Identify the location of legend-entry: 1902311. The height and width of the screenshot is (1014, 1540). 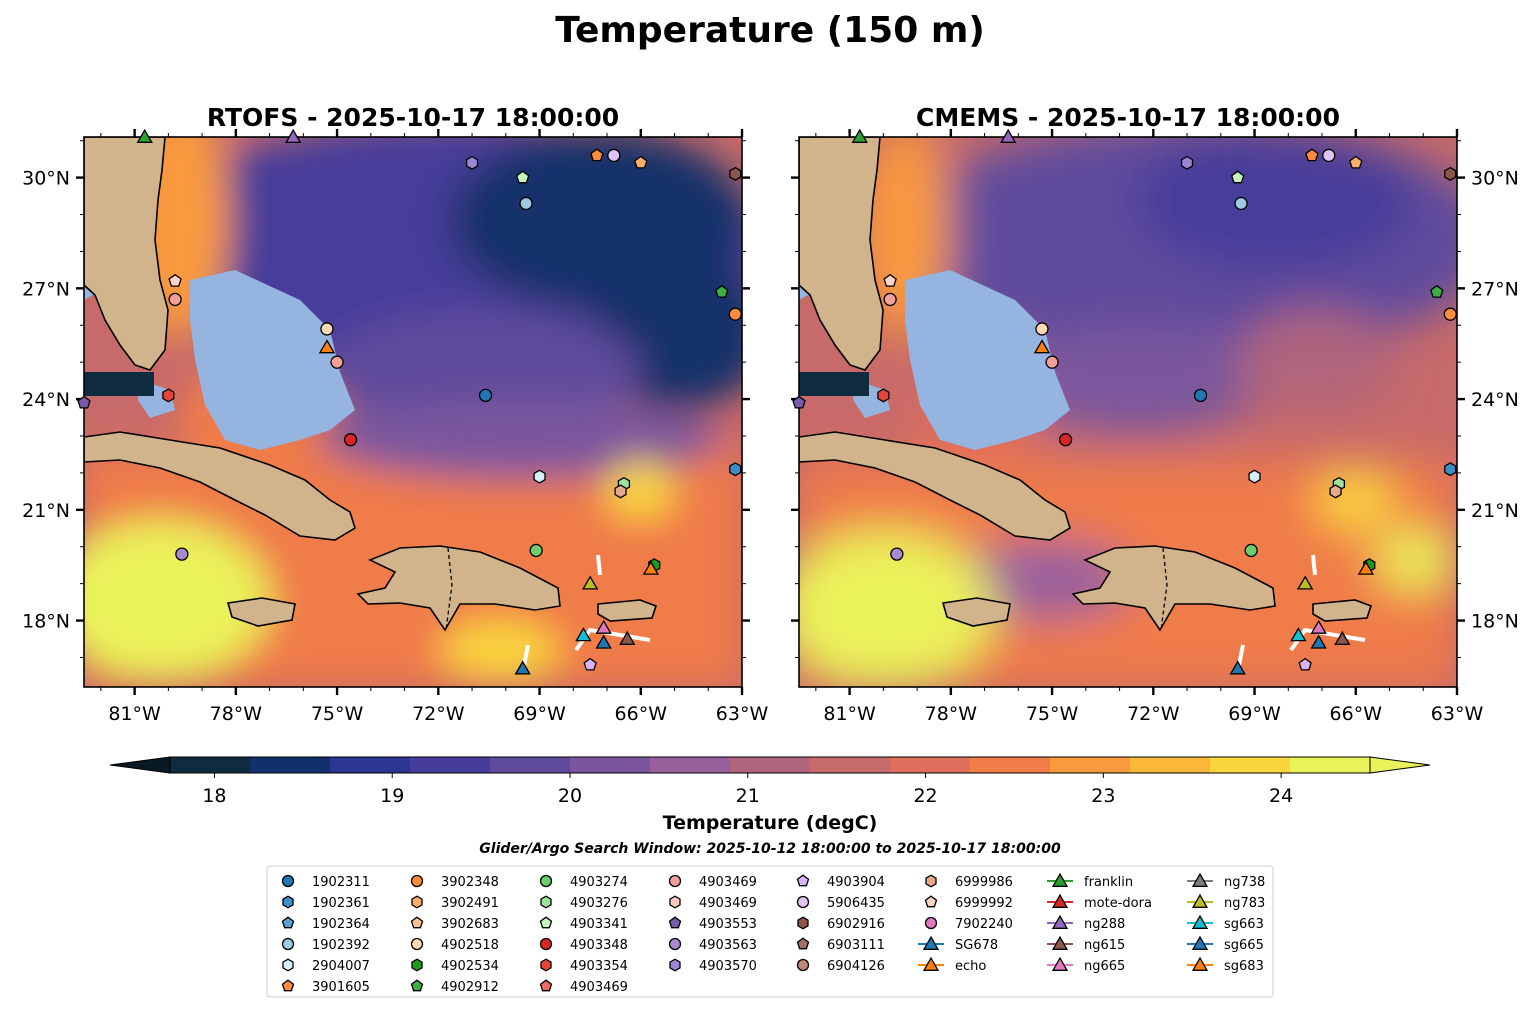
(325, 882).